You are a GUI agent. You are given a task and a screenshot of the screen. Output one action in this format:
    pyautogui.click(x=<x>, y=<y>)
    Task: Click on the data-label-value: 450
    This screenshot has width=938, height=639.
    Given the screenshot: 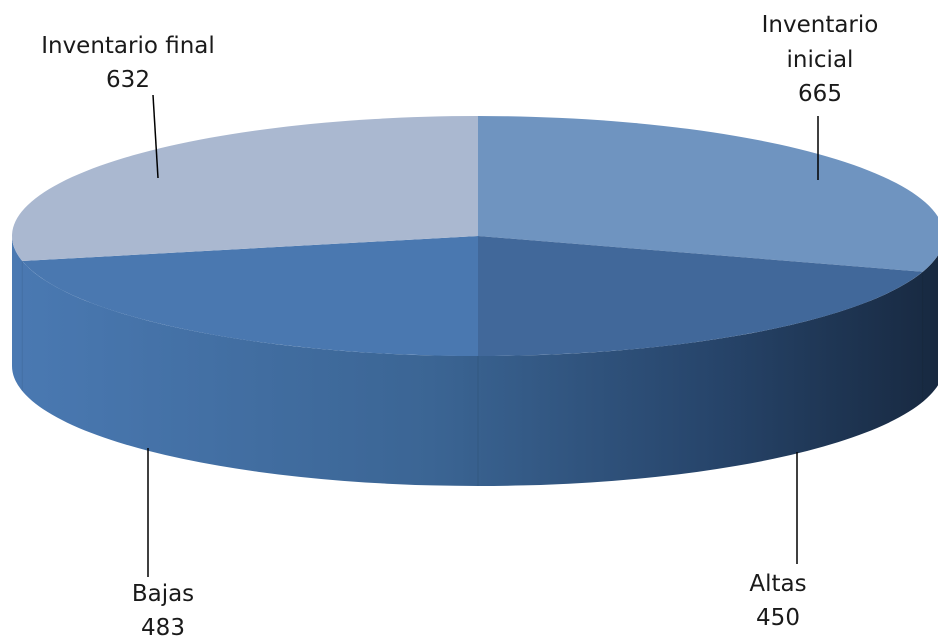 What is the action you would take?
    pyautogui.click(x=778, y=618)
    